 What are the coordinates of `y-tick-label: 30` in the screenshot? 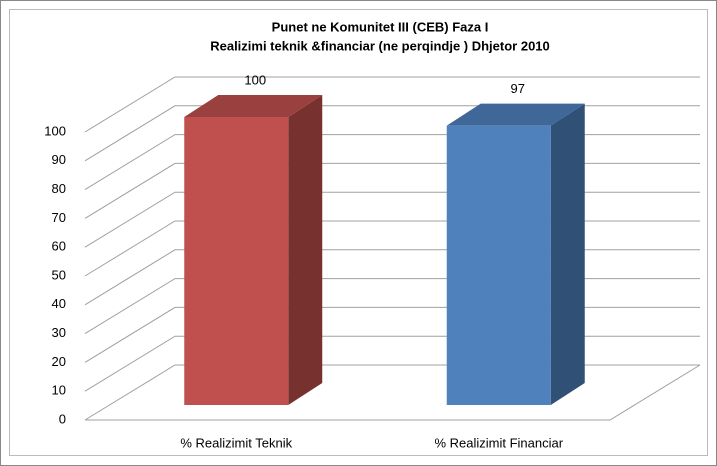 It's located at (59, 332).